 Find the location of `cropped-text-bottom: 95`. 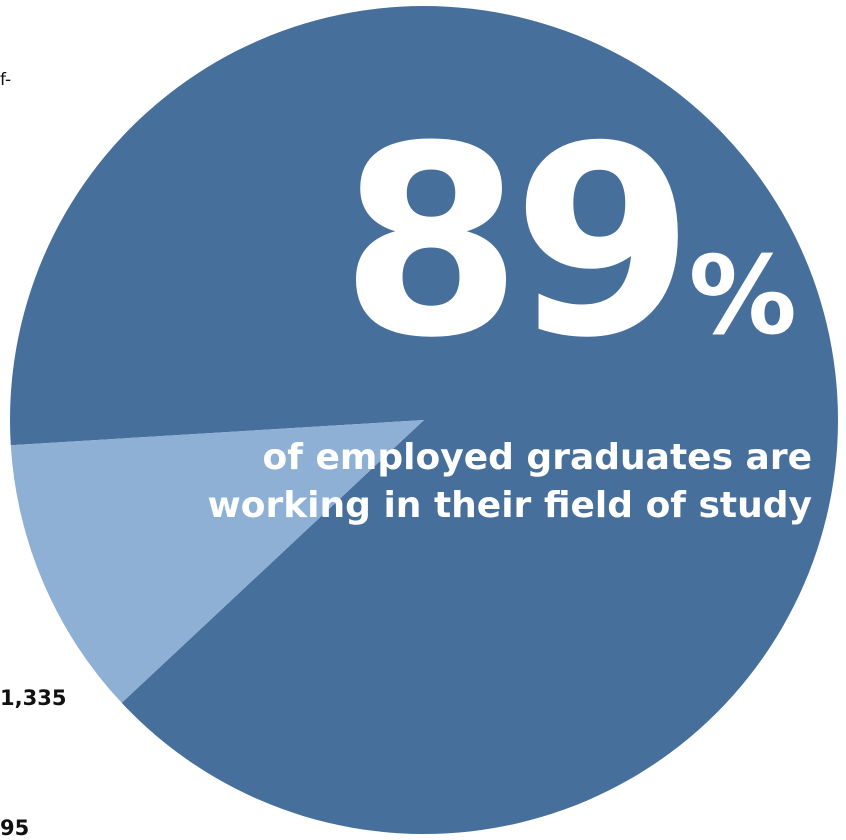

cropped-text-bottom: 95 is located at coordinates (15, 828).